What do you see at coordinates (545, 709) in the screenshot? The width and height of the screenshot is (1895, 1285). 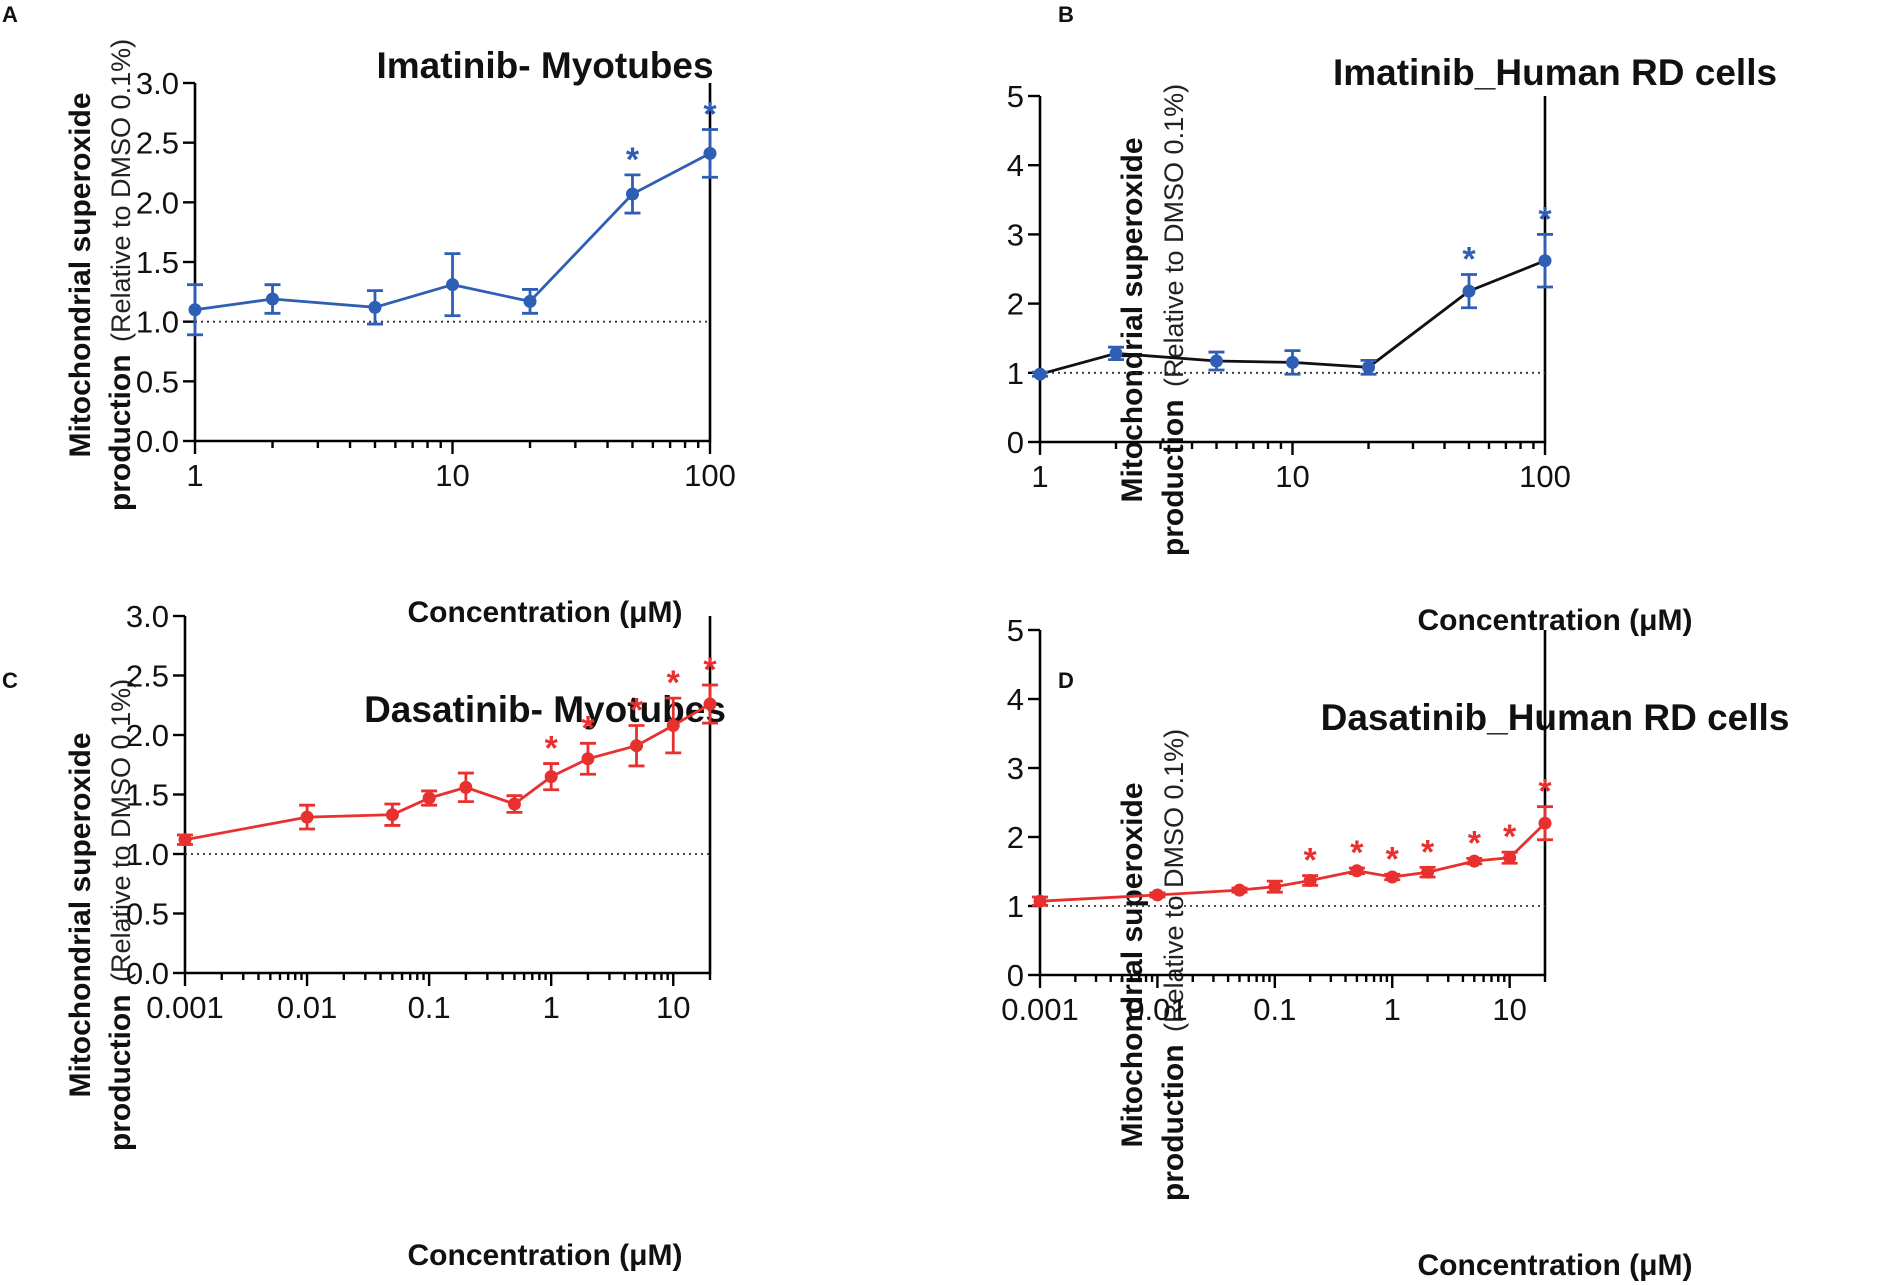 I see `chart-title: Dasatinib- Myotubes` at bounding box center [545, 709].